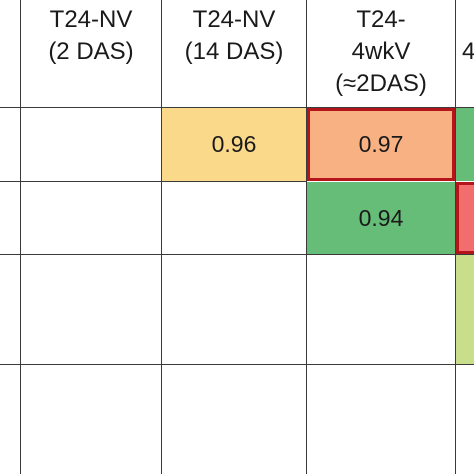  I want to click on cell-r1-c2: 0.96, so click(234, 144).